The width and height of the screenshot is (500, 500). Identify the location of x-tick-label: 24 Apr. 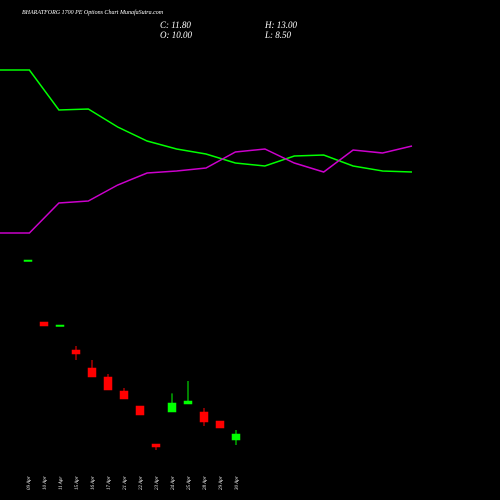
(173, 483).